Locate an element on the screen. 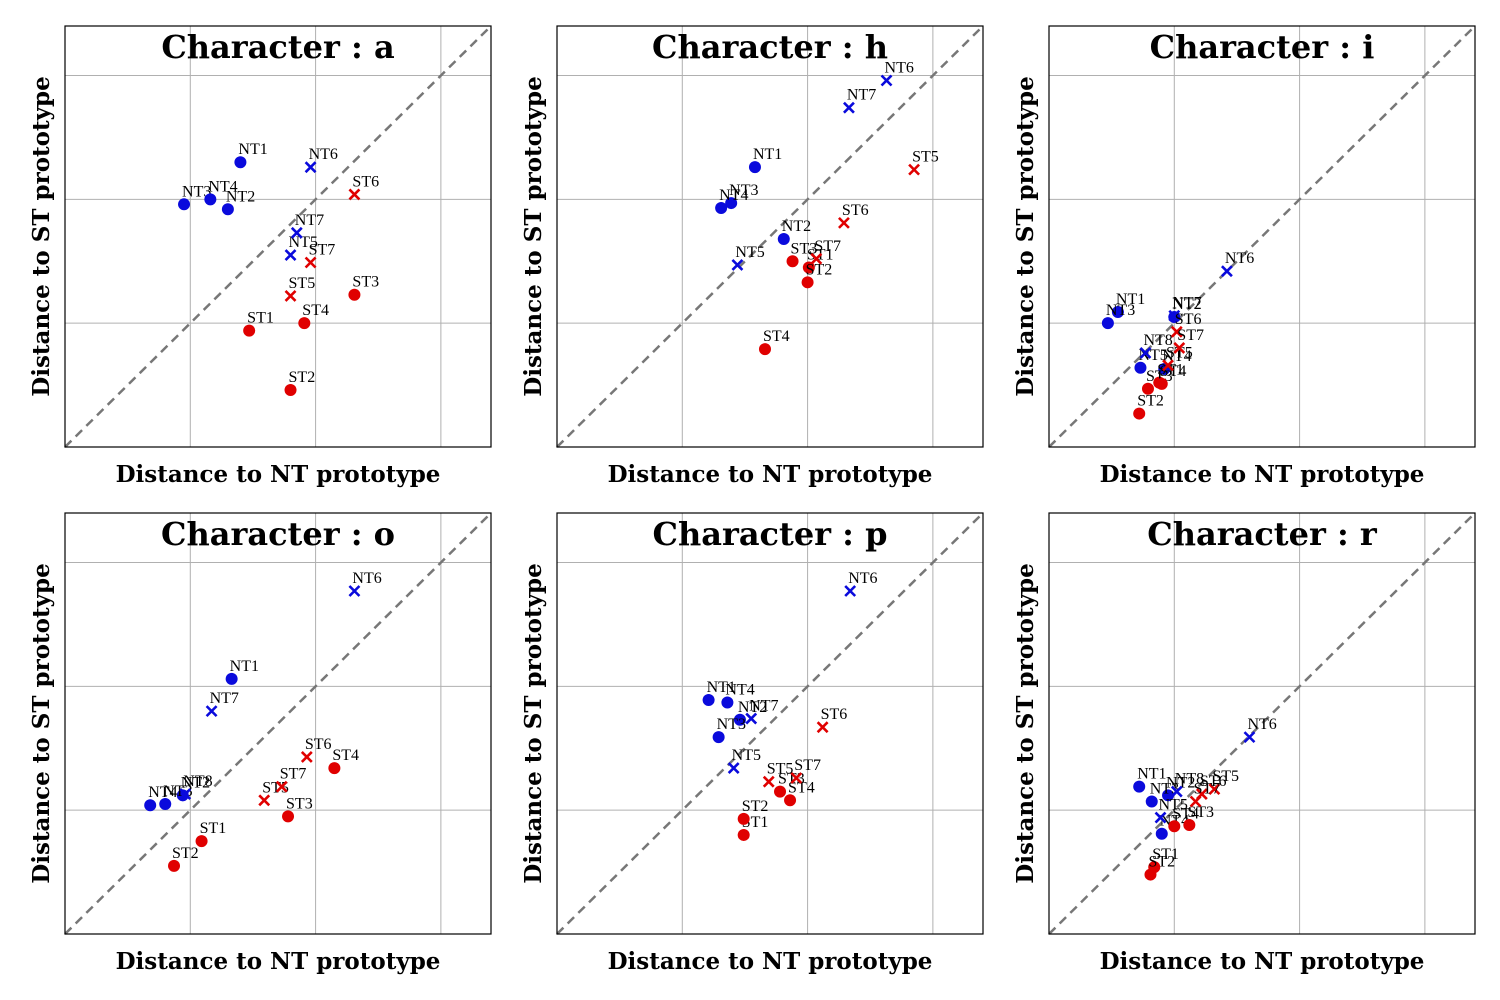  data-point-st1 is located at coordinates (743, 834).